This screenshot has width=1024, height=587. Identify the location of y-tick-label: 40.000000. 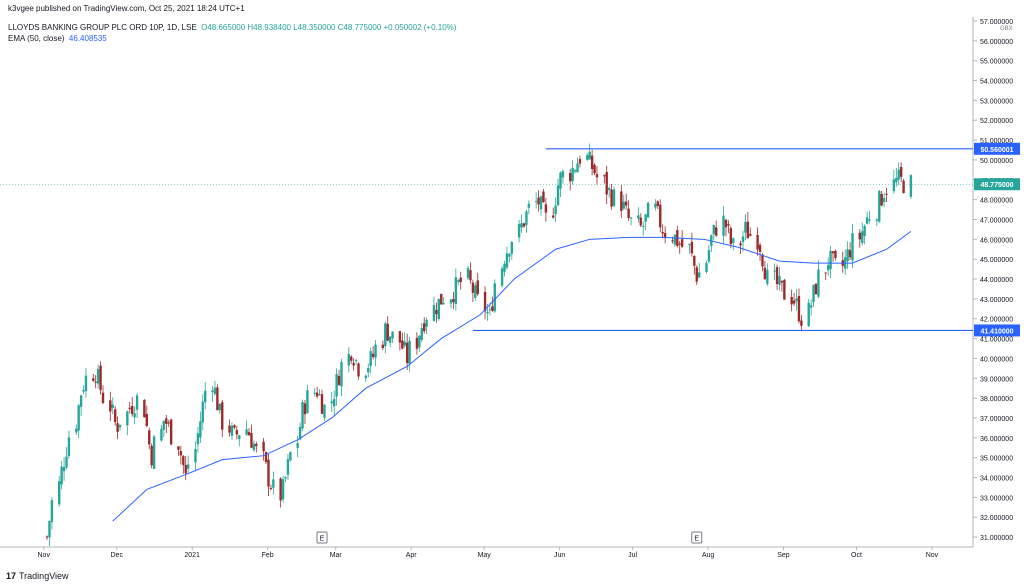
(996, 359).